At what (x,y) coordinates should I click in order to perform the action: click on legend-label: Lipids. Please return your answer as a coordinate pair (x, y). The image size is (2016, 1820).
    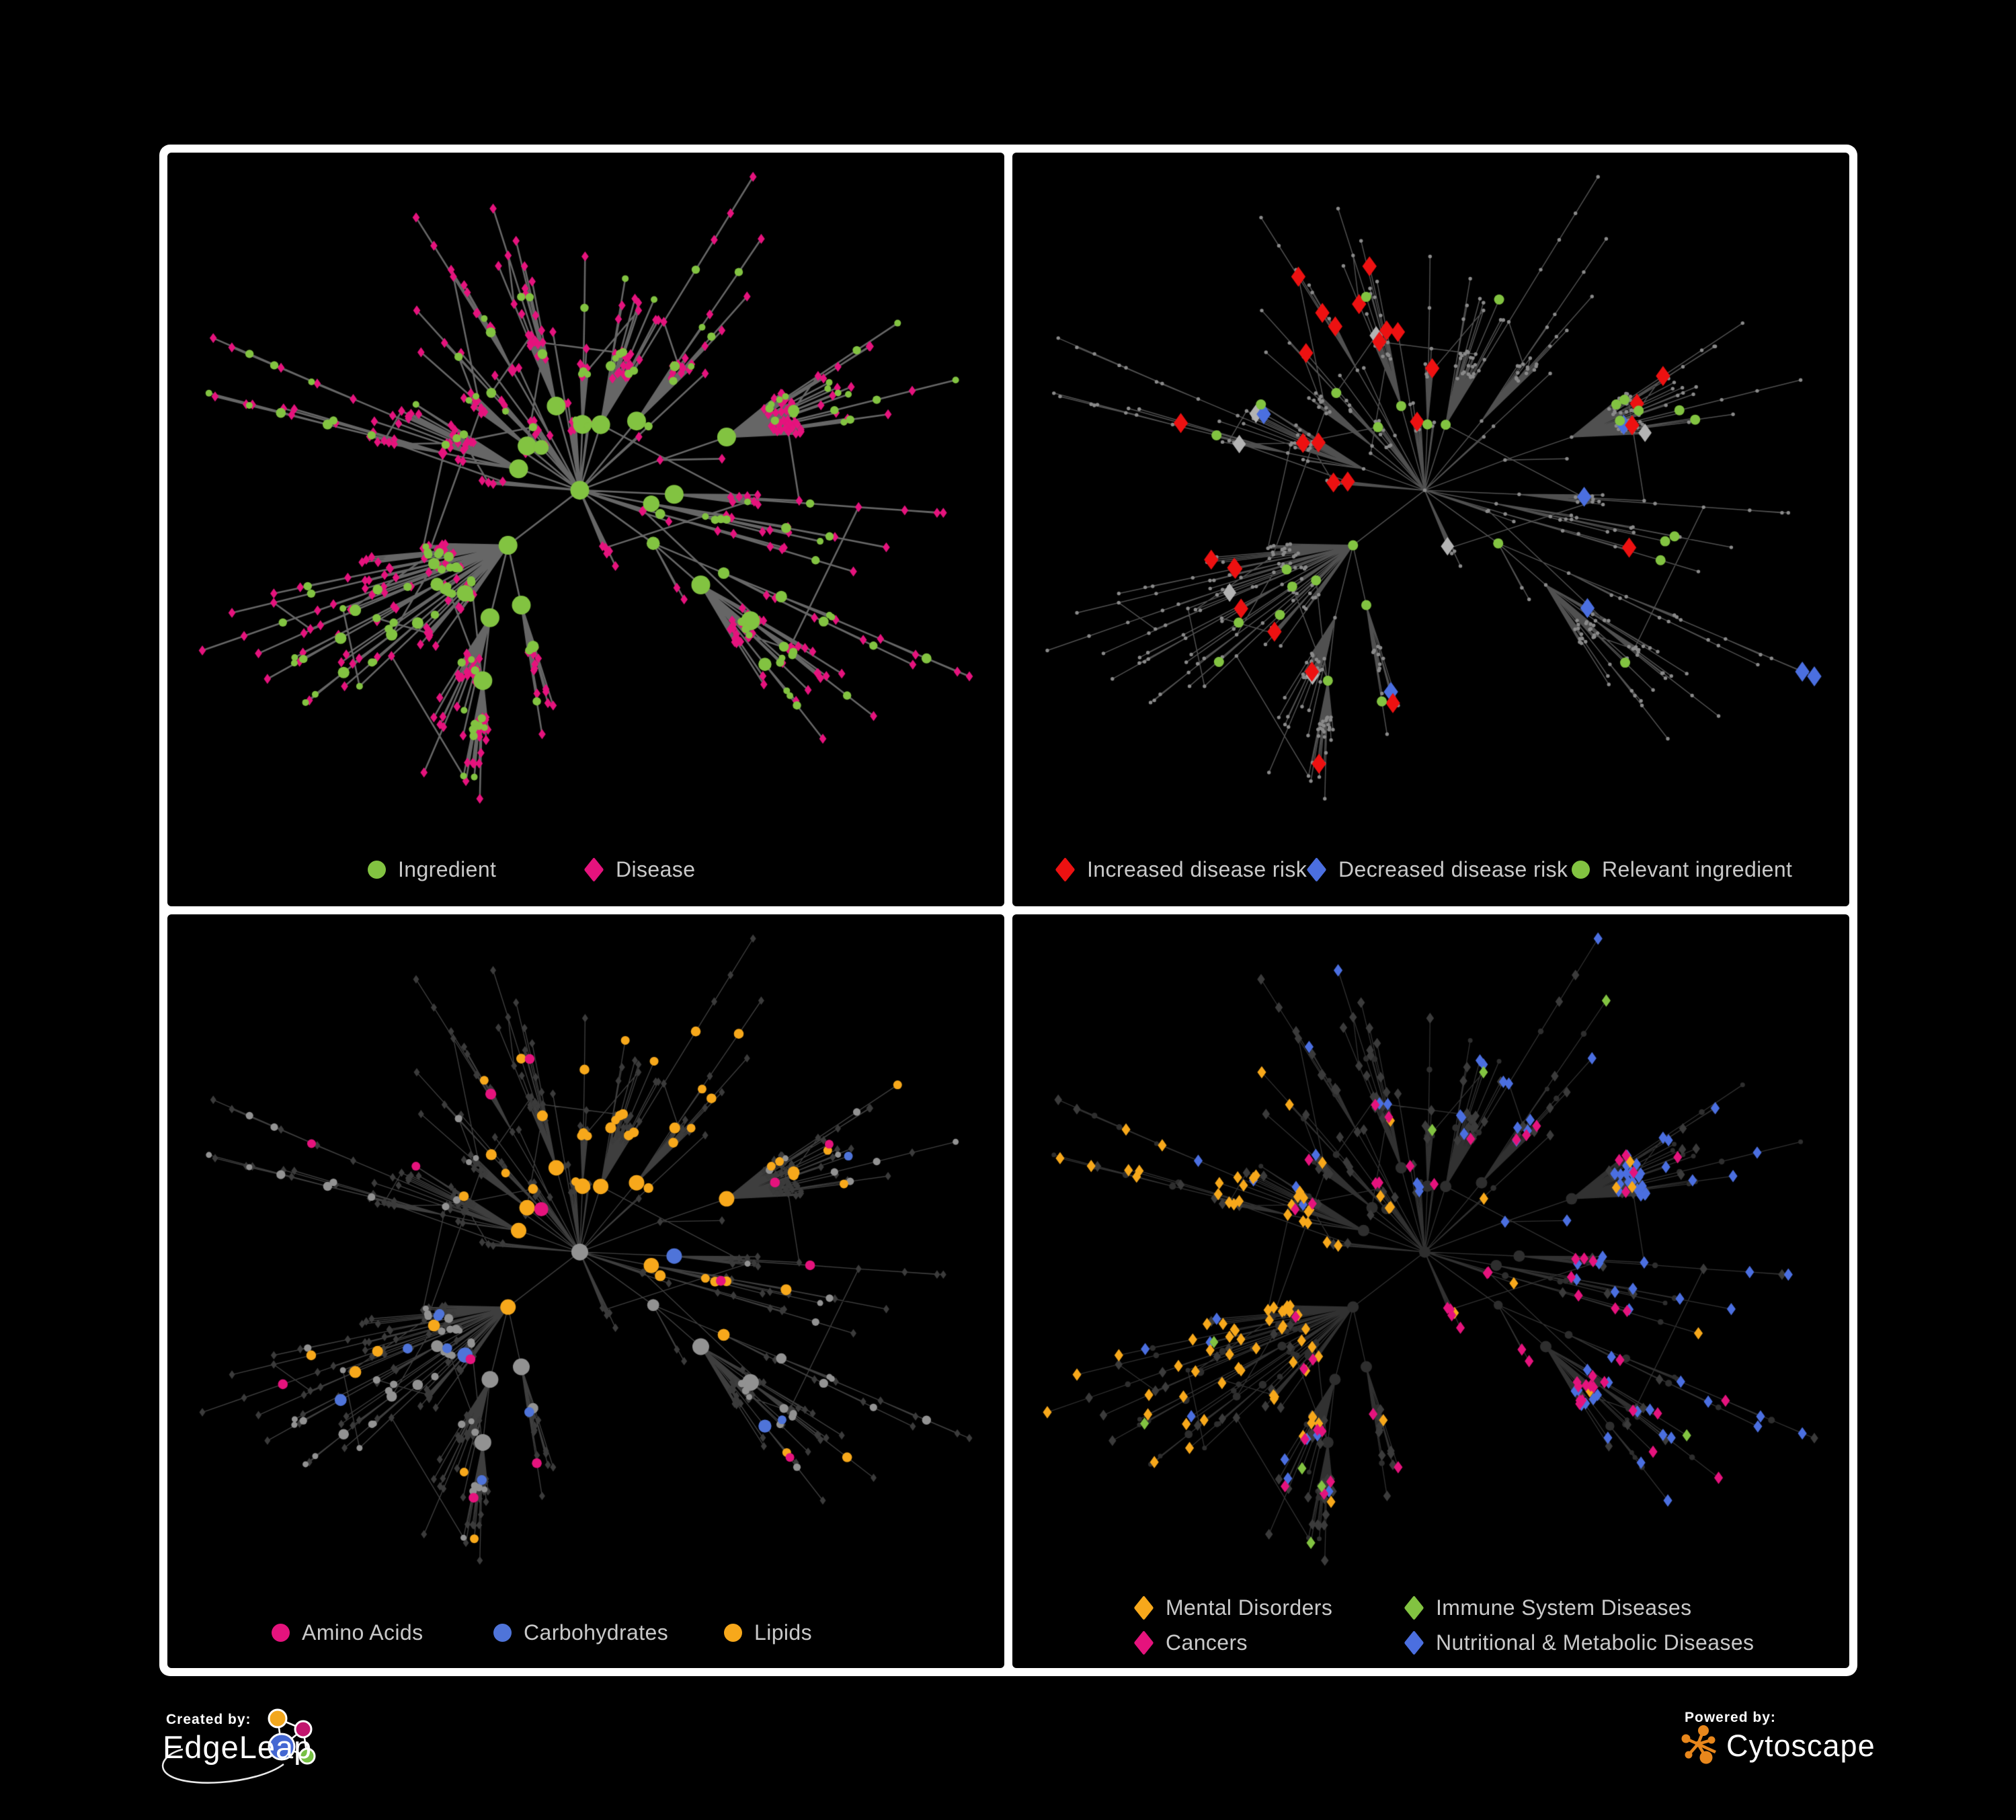
    Looking at the image, I should click on (783, 1632).